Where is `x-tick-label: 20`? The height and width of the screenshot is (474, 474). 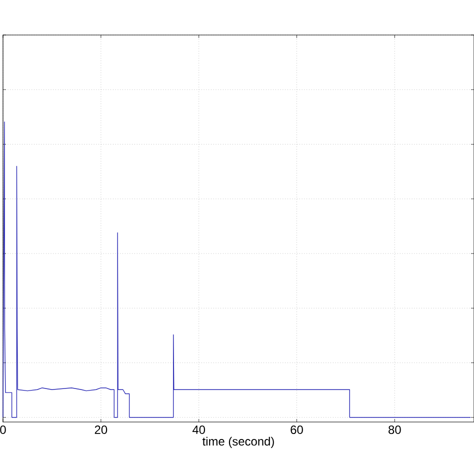 x-tick-label: 20 is located at coordinates (101, 430).